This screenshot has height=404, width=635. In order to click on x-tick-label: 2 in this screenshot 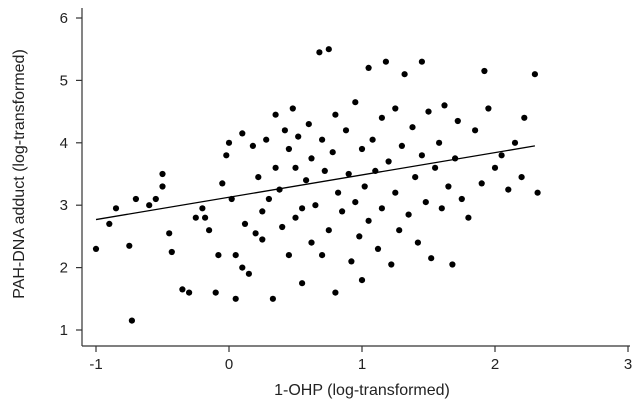, I will do `click(495, 364)`.